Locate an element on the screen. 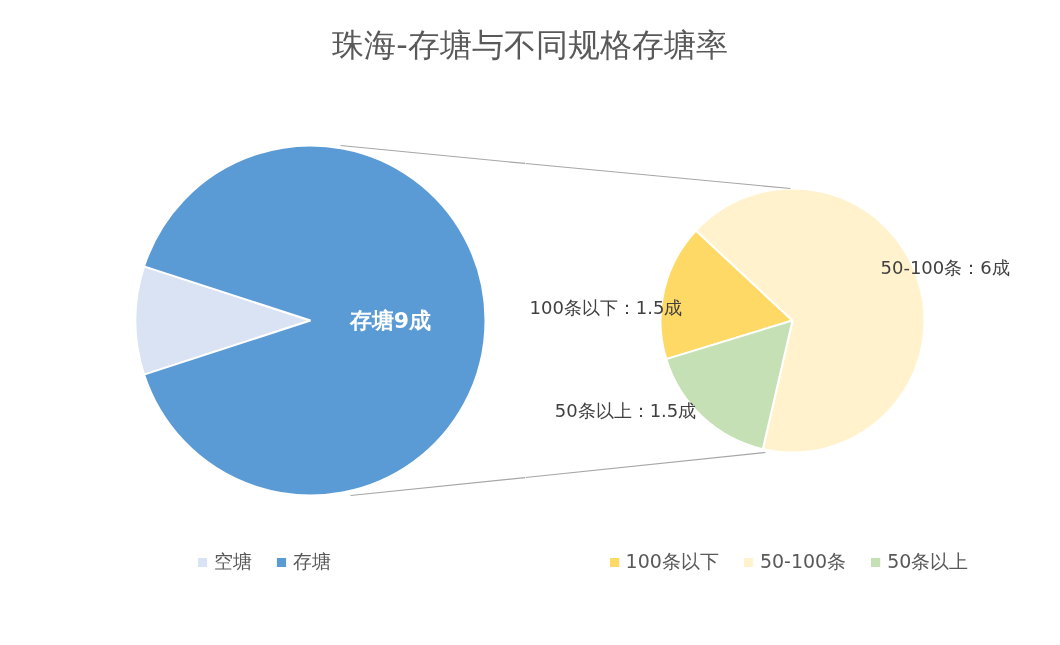 The image size is (1060, 645). legend-label: 100条以下 is located at coordinates (672, 561).